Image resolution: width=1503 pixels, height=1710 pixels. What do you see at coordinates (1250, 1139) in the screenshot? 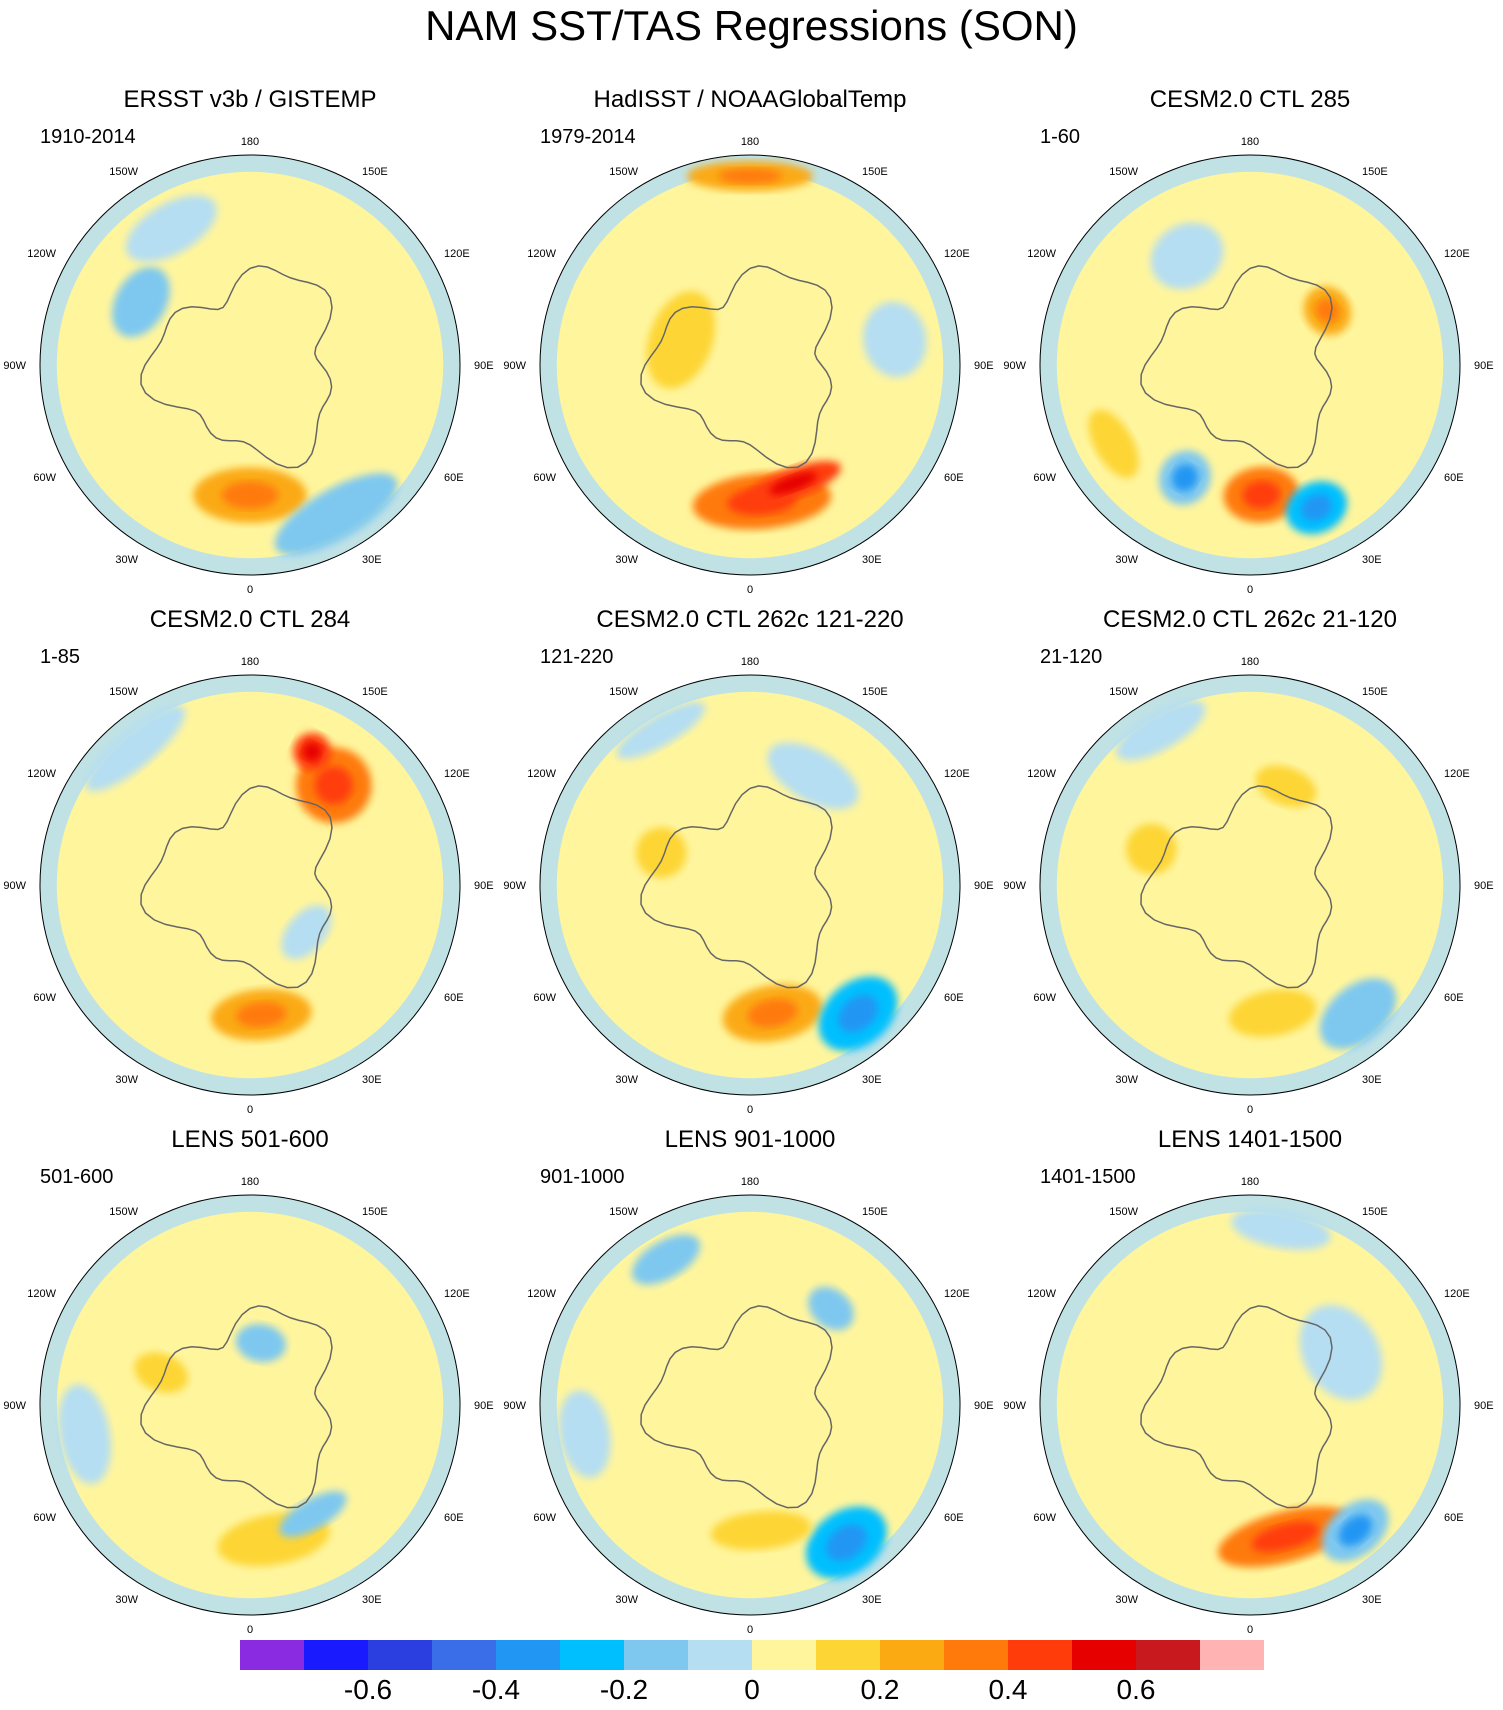
I see `panel-title: LENS 1401-1500` at bounding box center [1250, 1139].